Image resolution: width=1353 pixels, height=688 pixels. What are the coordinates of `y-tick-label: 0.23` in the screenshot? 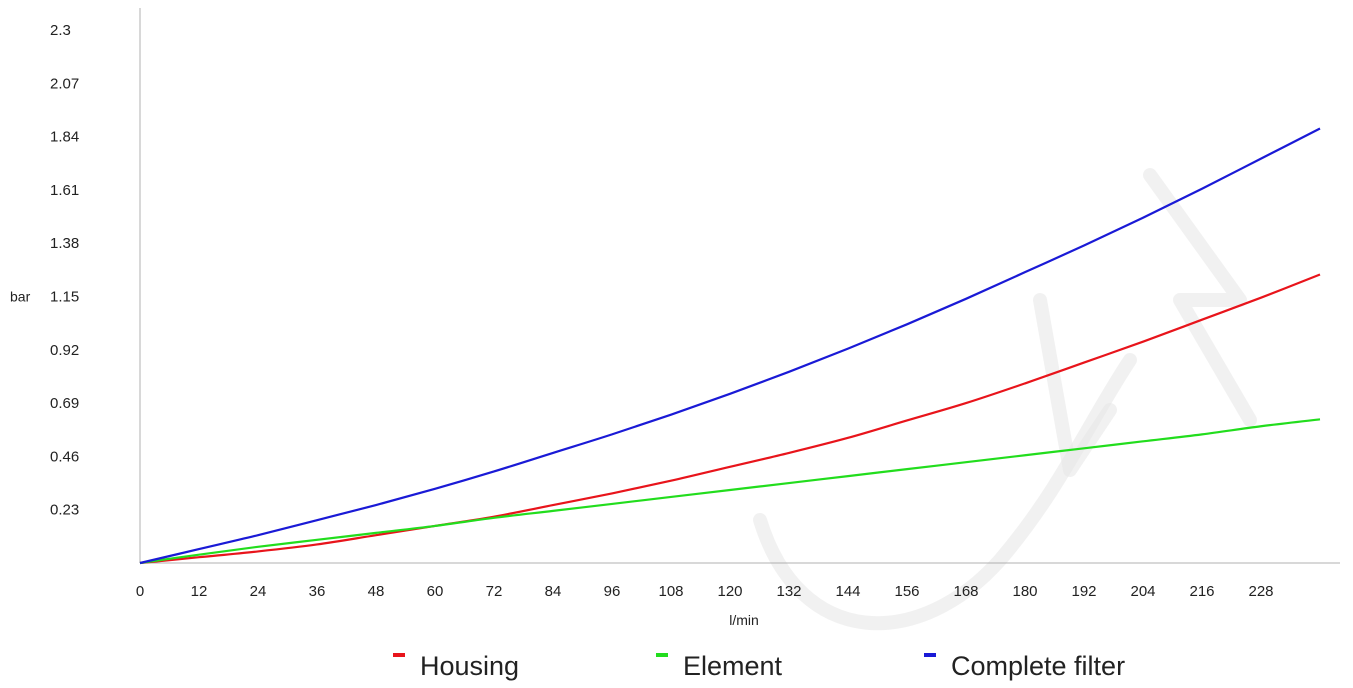 It's located at (64, 510).